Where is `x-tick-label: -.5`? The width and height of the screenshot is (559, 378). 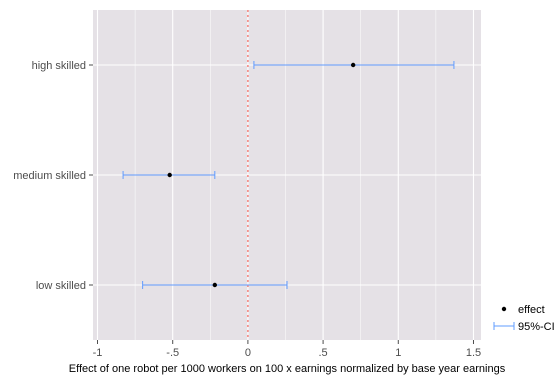 x-tick-label: -.5 is located at coordinates (172, 353).